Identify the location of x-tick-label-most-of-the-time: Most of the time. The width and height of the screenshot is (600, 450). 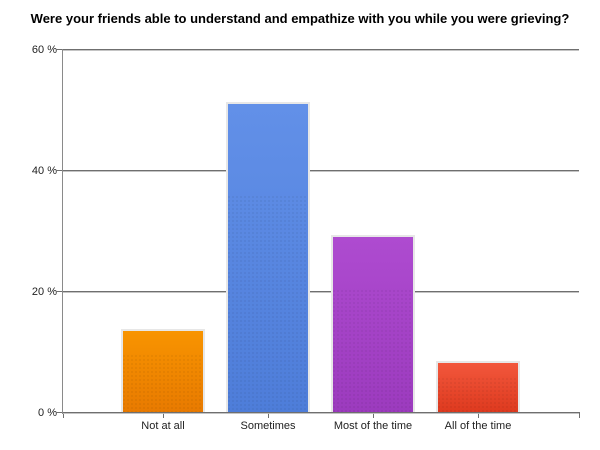
(373, 426).